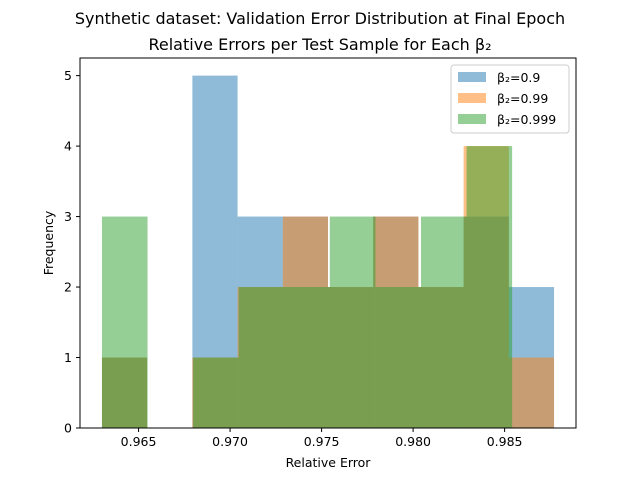 This screenshot has height=480, width=640. Describe the element at coordinates (522, 98) in the screenshot. I see `legend-label: β₂=0.99` at that location.